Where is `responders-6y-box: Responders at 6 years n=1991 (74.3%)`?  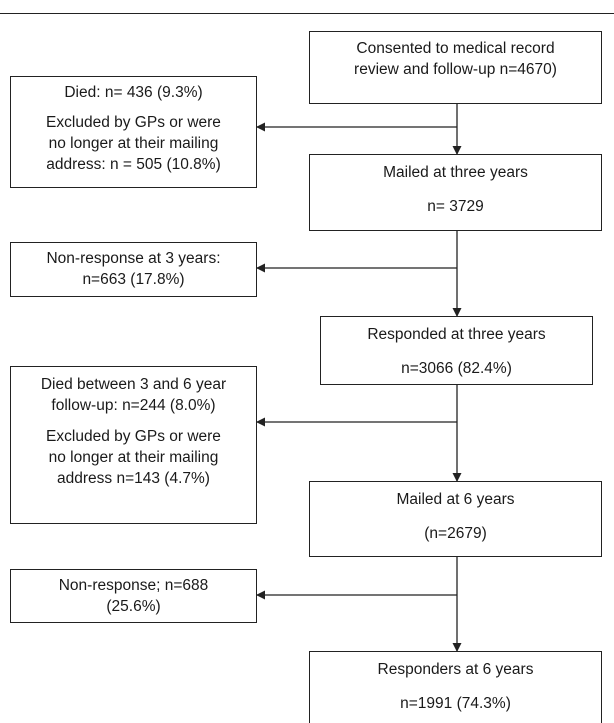
responders-6y-box: Responders at 6 years n=1991 (74.3%) is located at coordinates (455, 687).